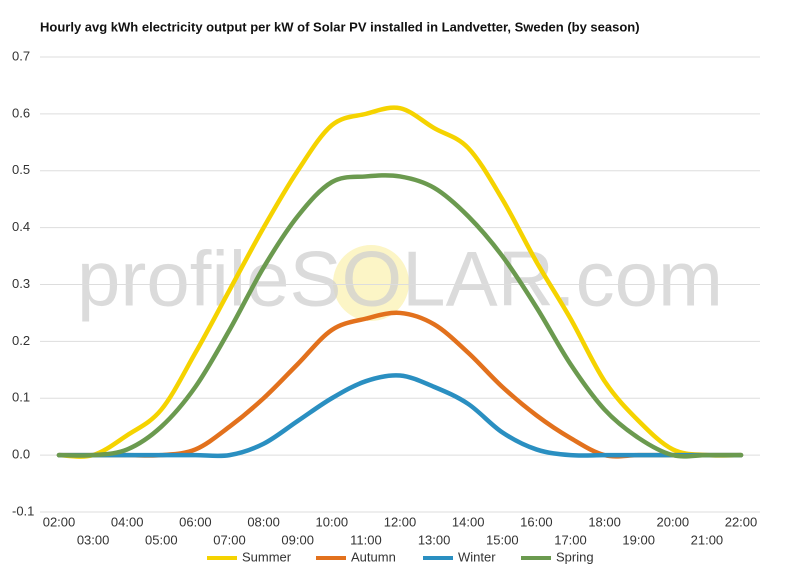 The height and width of the screenshot is (570, 800). What do you see at coordinates (93, 539) in the screenshot?
I see `x-tick-label: 03:00` at bounding box center [93, 539].